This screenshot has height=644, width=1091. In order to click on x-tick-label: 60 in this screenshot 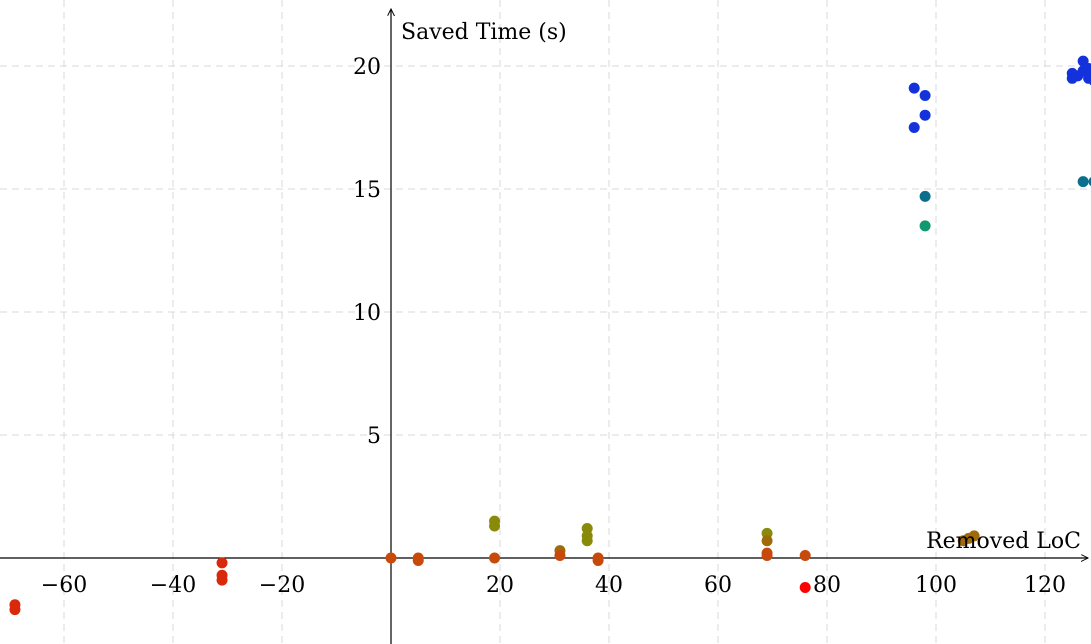, I will do `click(718, 585)`.